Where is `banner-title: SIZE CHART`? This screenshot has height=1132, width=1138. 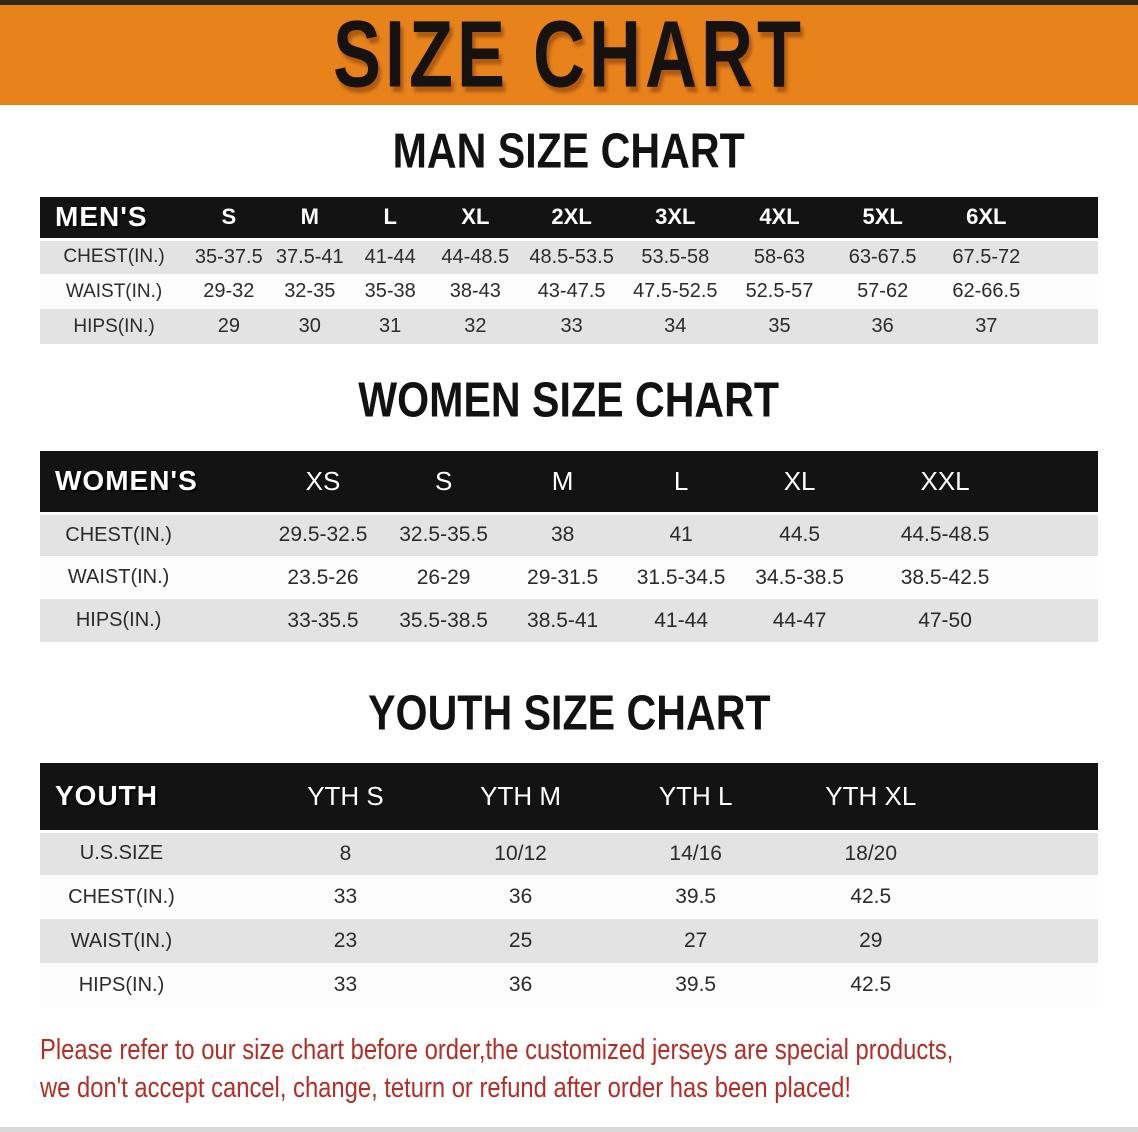 banner-title: SIZE CHART is located at coordinates (569, 55).